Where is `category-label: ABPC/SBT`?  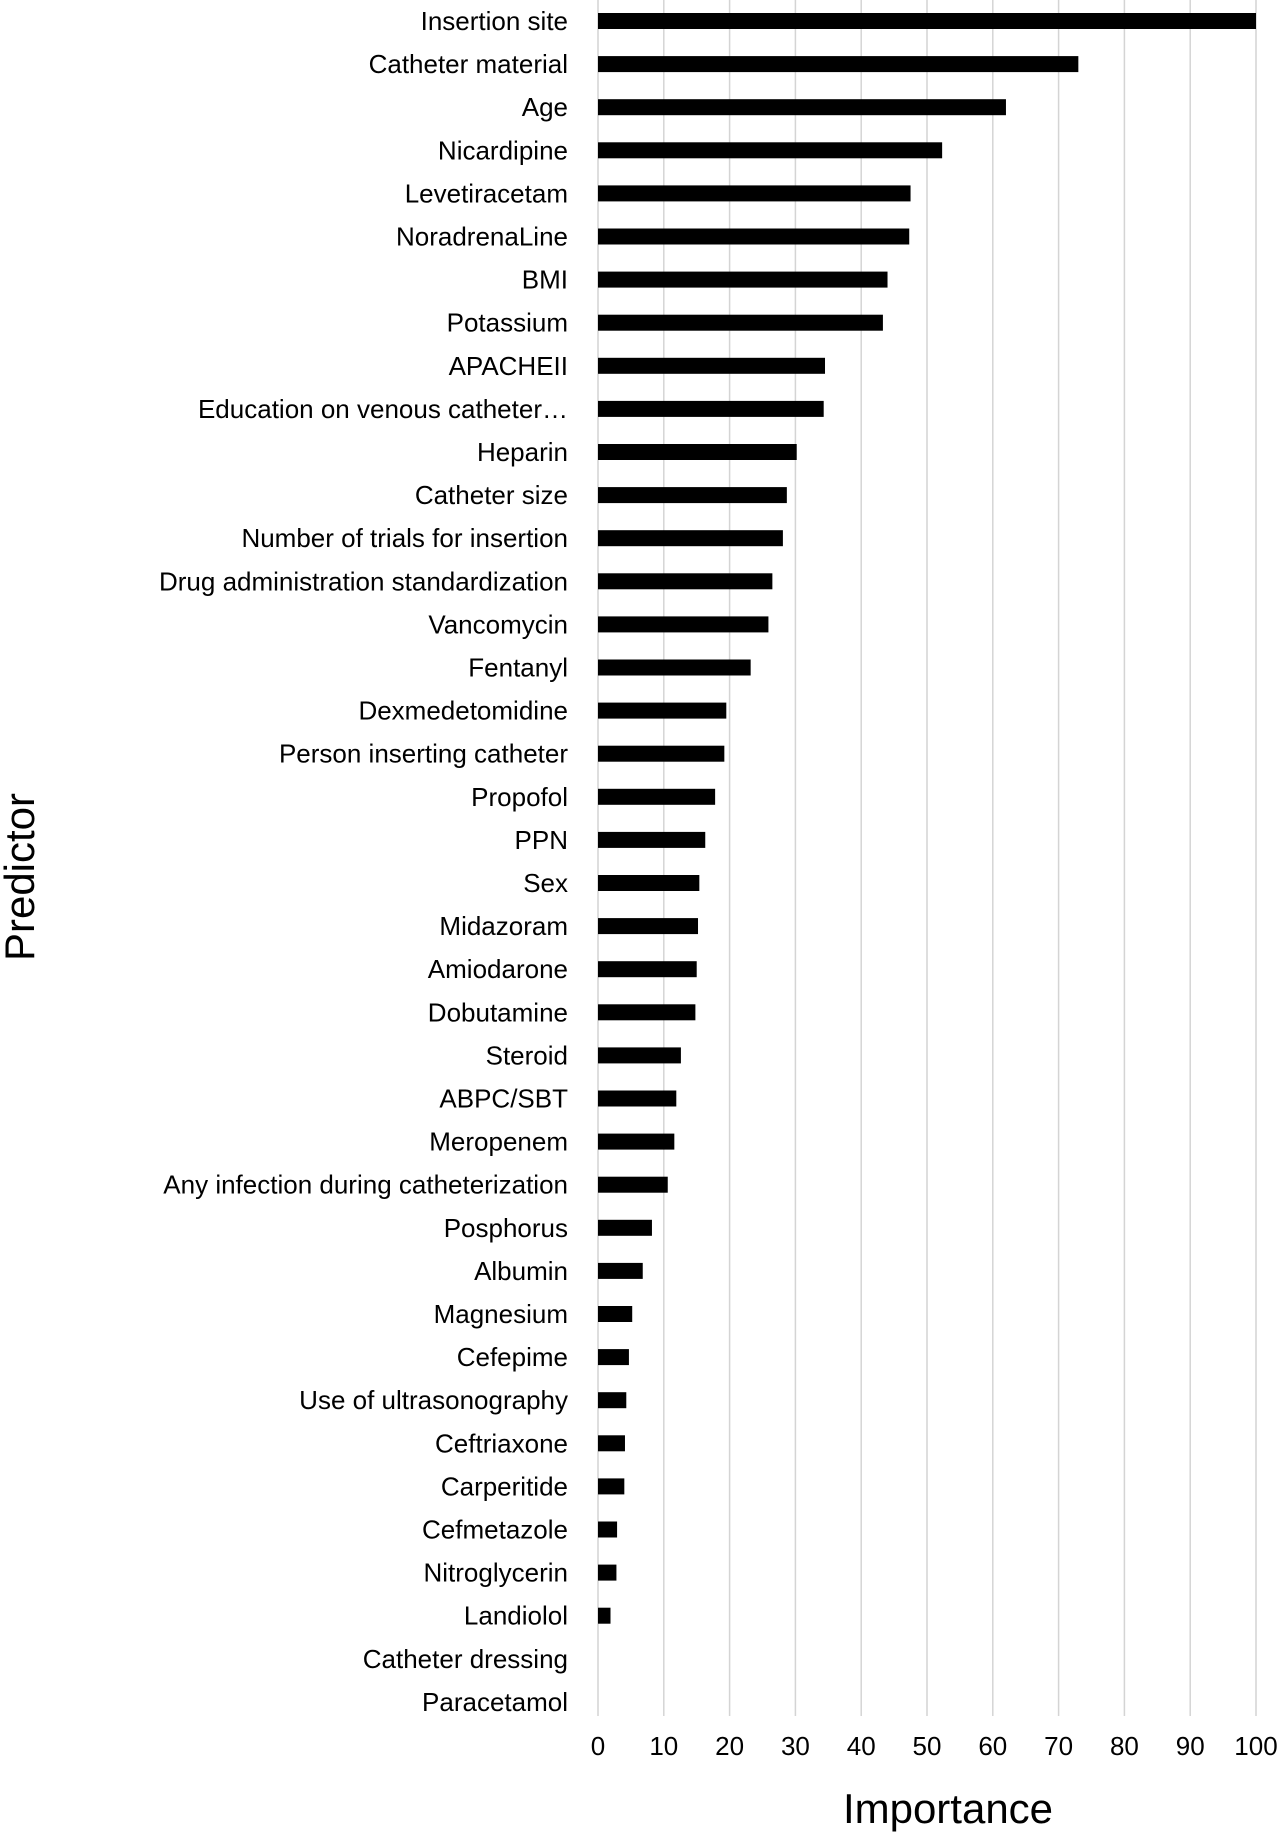 category-label: ABPC/SBT is located at coordinates (503, 1099).